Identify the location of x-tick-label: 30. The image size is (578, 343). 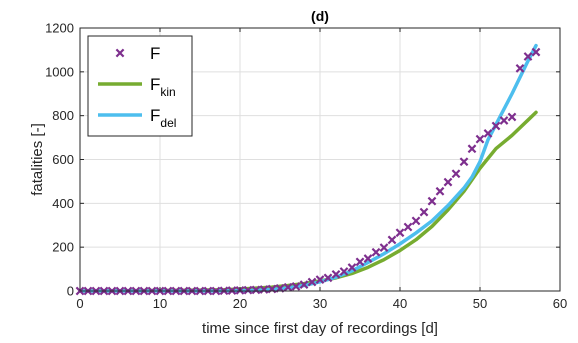
(320, 303).